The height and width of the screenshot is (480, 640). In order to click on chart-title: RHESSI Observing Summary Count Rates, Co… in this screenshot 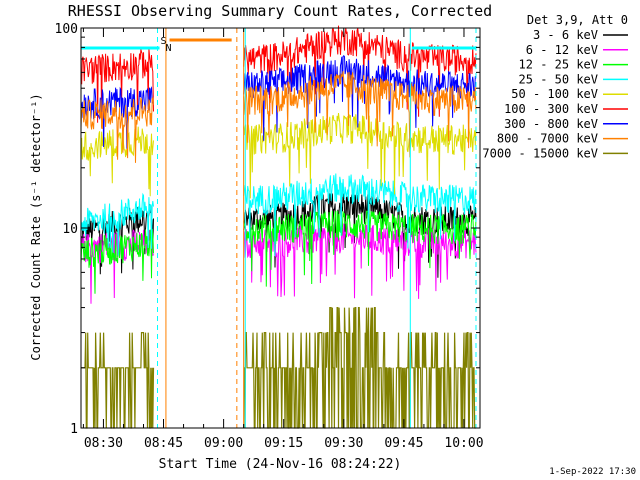, I will do `click(280, 11)`.